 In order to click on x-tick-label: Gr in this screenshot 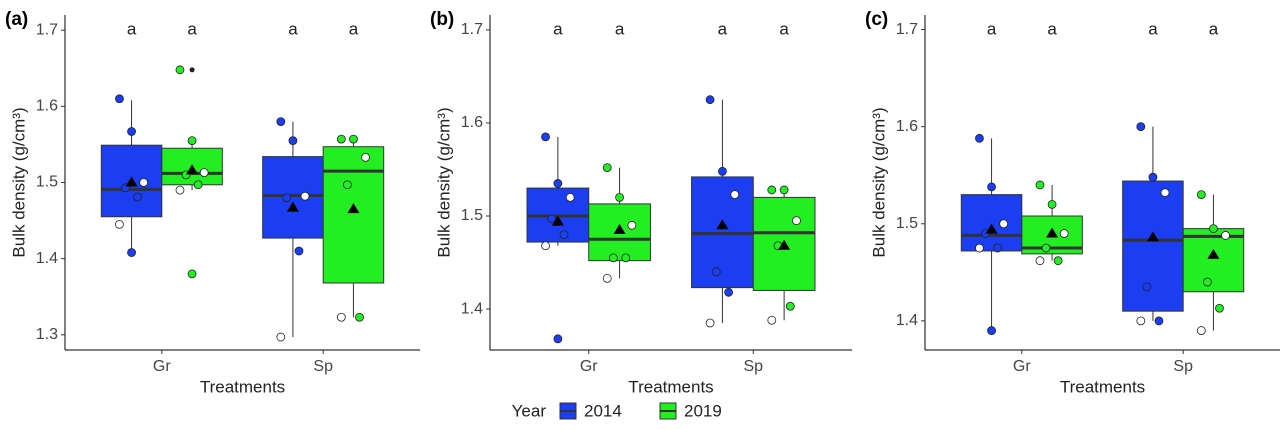, I will do `click(162, 366)`.